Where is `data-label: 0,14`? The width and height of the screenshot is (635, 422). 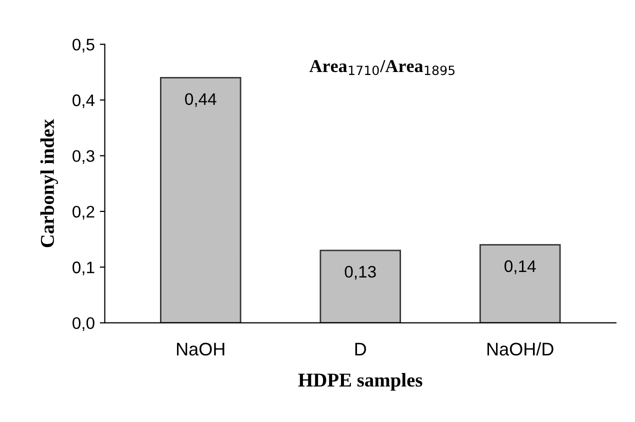
data-label: 0,14 is located at coordinates (520, 267).